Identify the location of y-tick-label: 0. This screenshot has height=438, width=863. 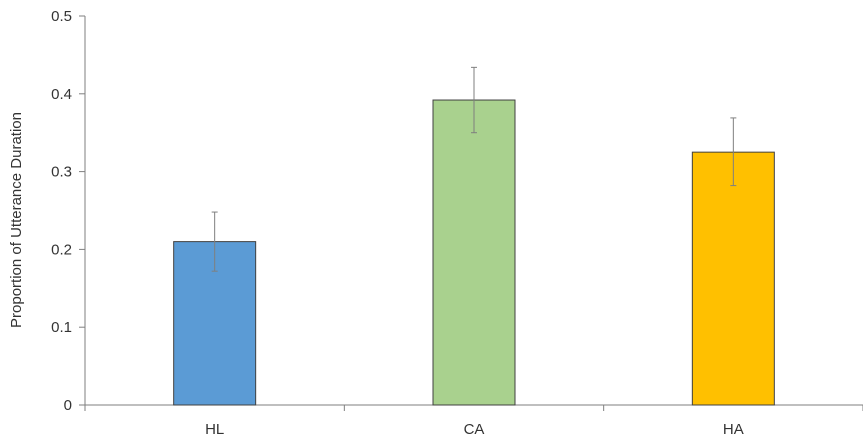
(68, 405).